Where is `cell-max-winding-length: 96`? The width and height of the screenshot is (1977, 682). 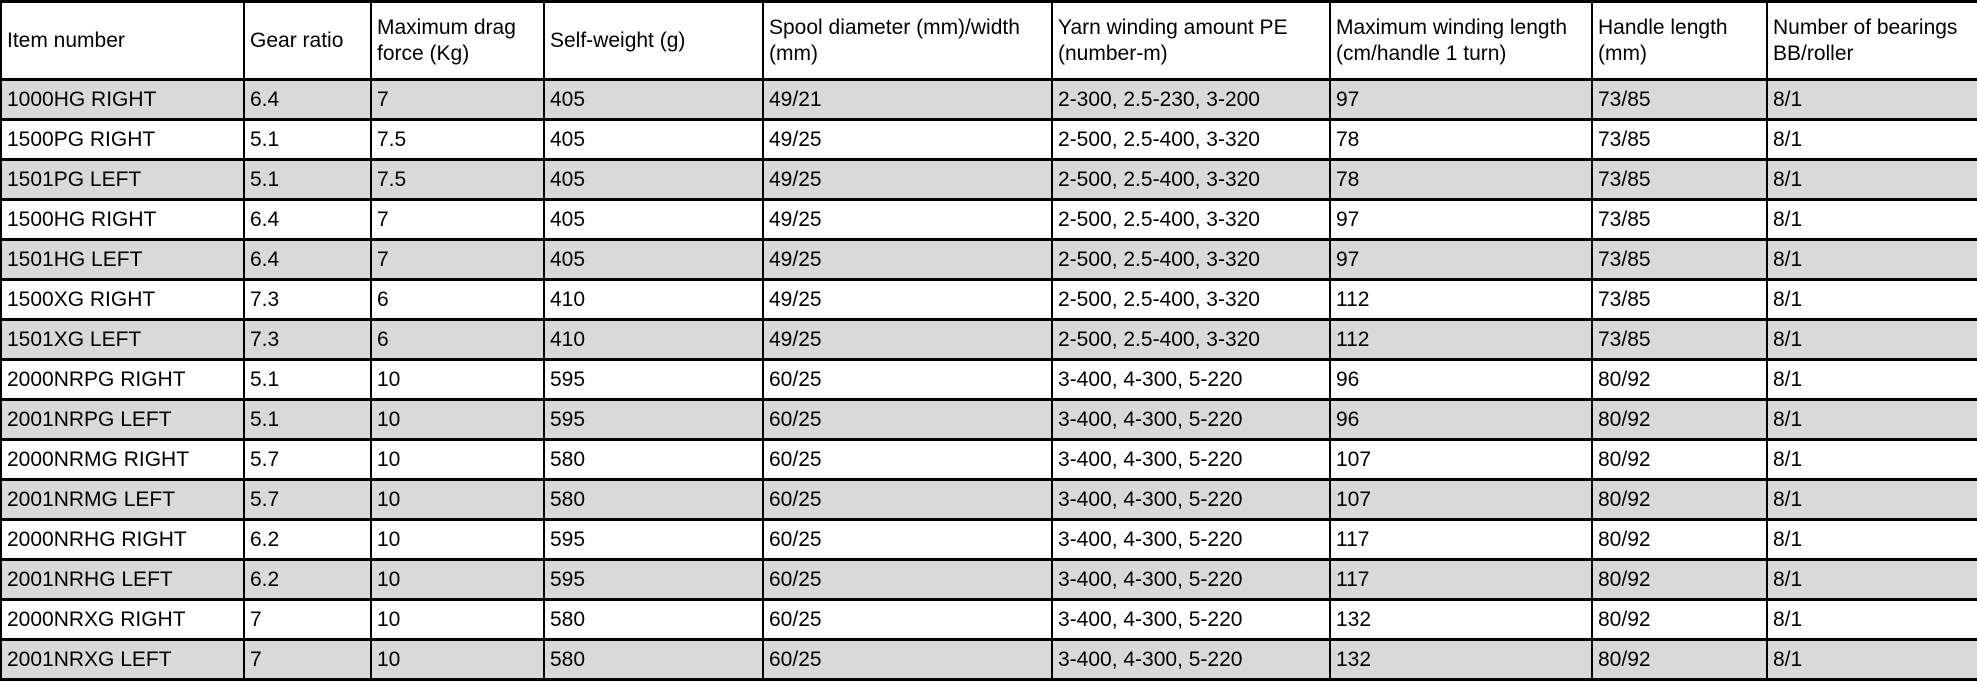
cell-max-winding-length: 96 is located at coordinates (1461, 379).